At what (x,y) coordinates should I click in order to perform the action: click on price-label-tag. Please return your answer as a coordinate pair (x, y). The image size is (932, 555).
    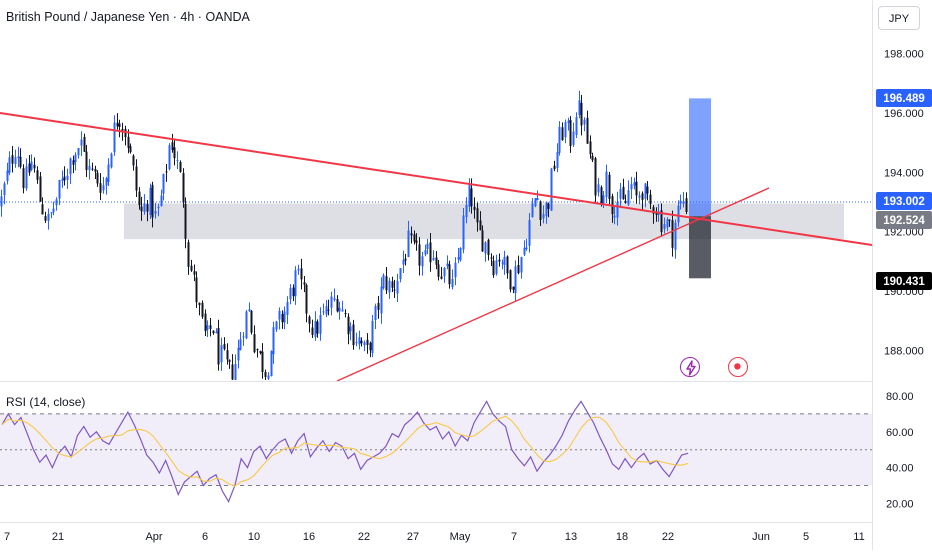
    Looking at the image, I should click on (904, 201).